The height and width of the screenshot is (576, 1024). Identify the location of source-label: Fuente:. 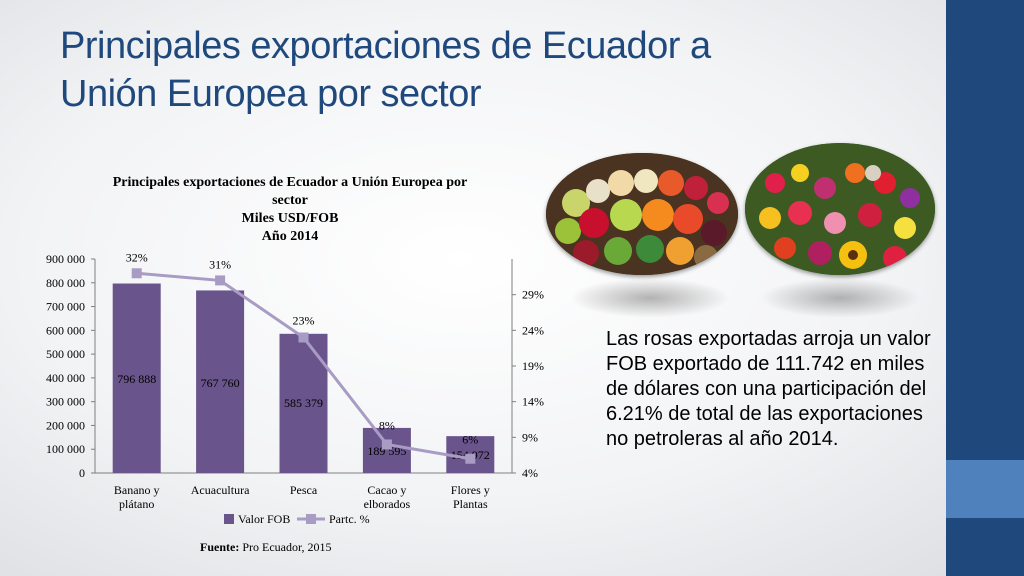
(220, 547).